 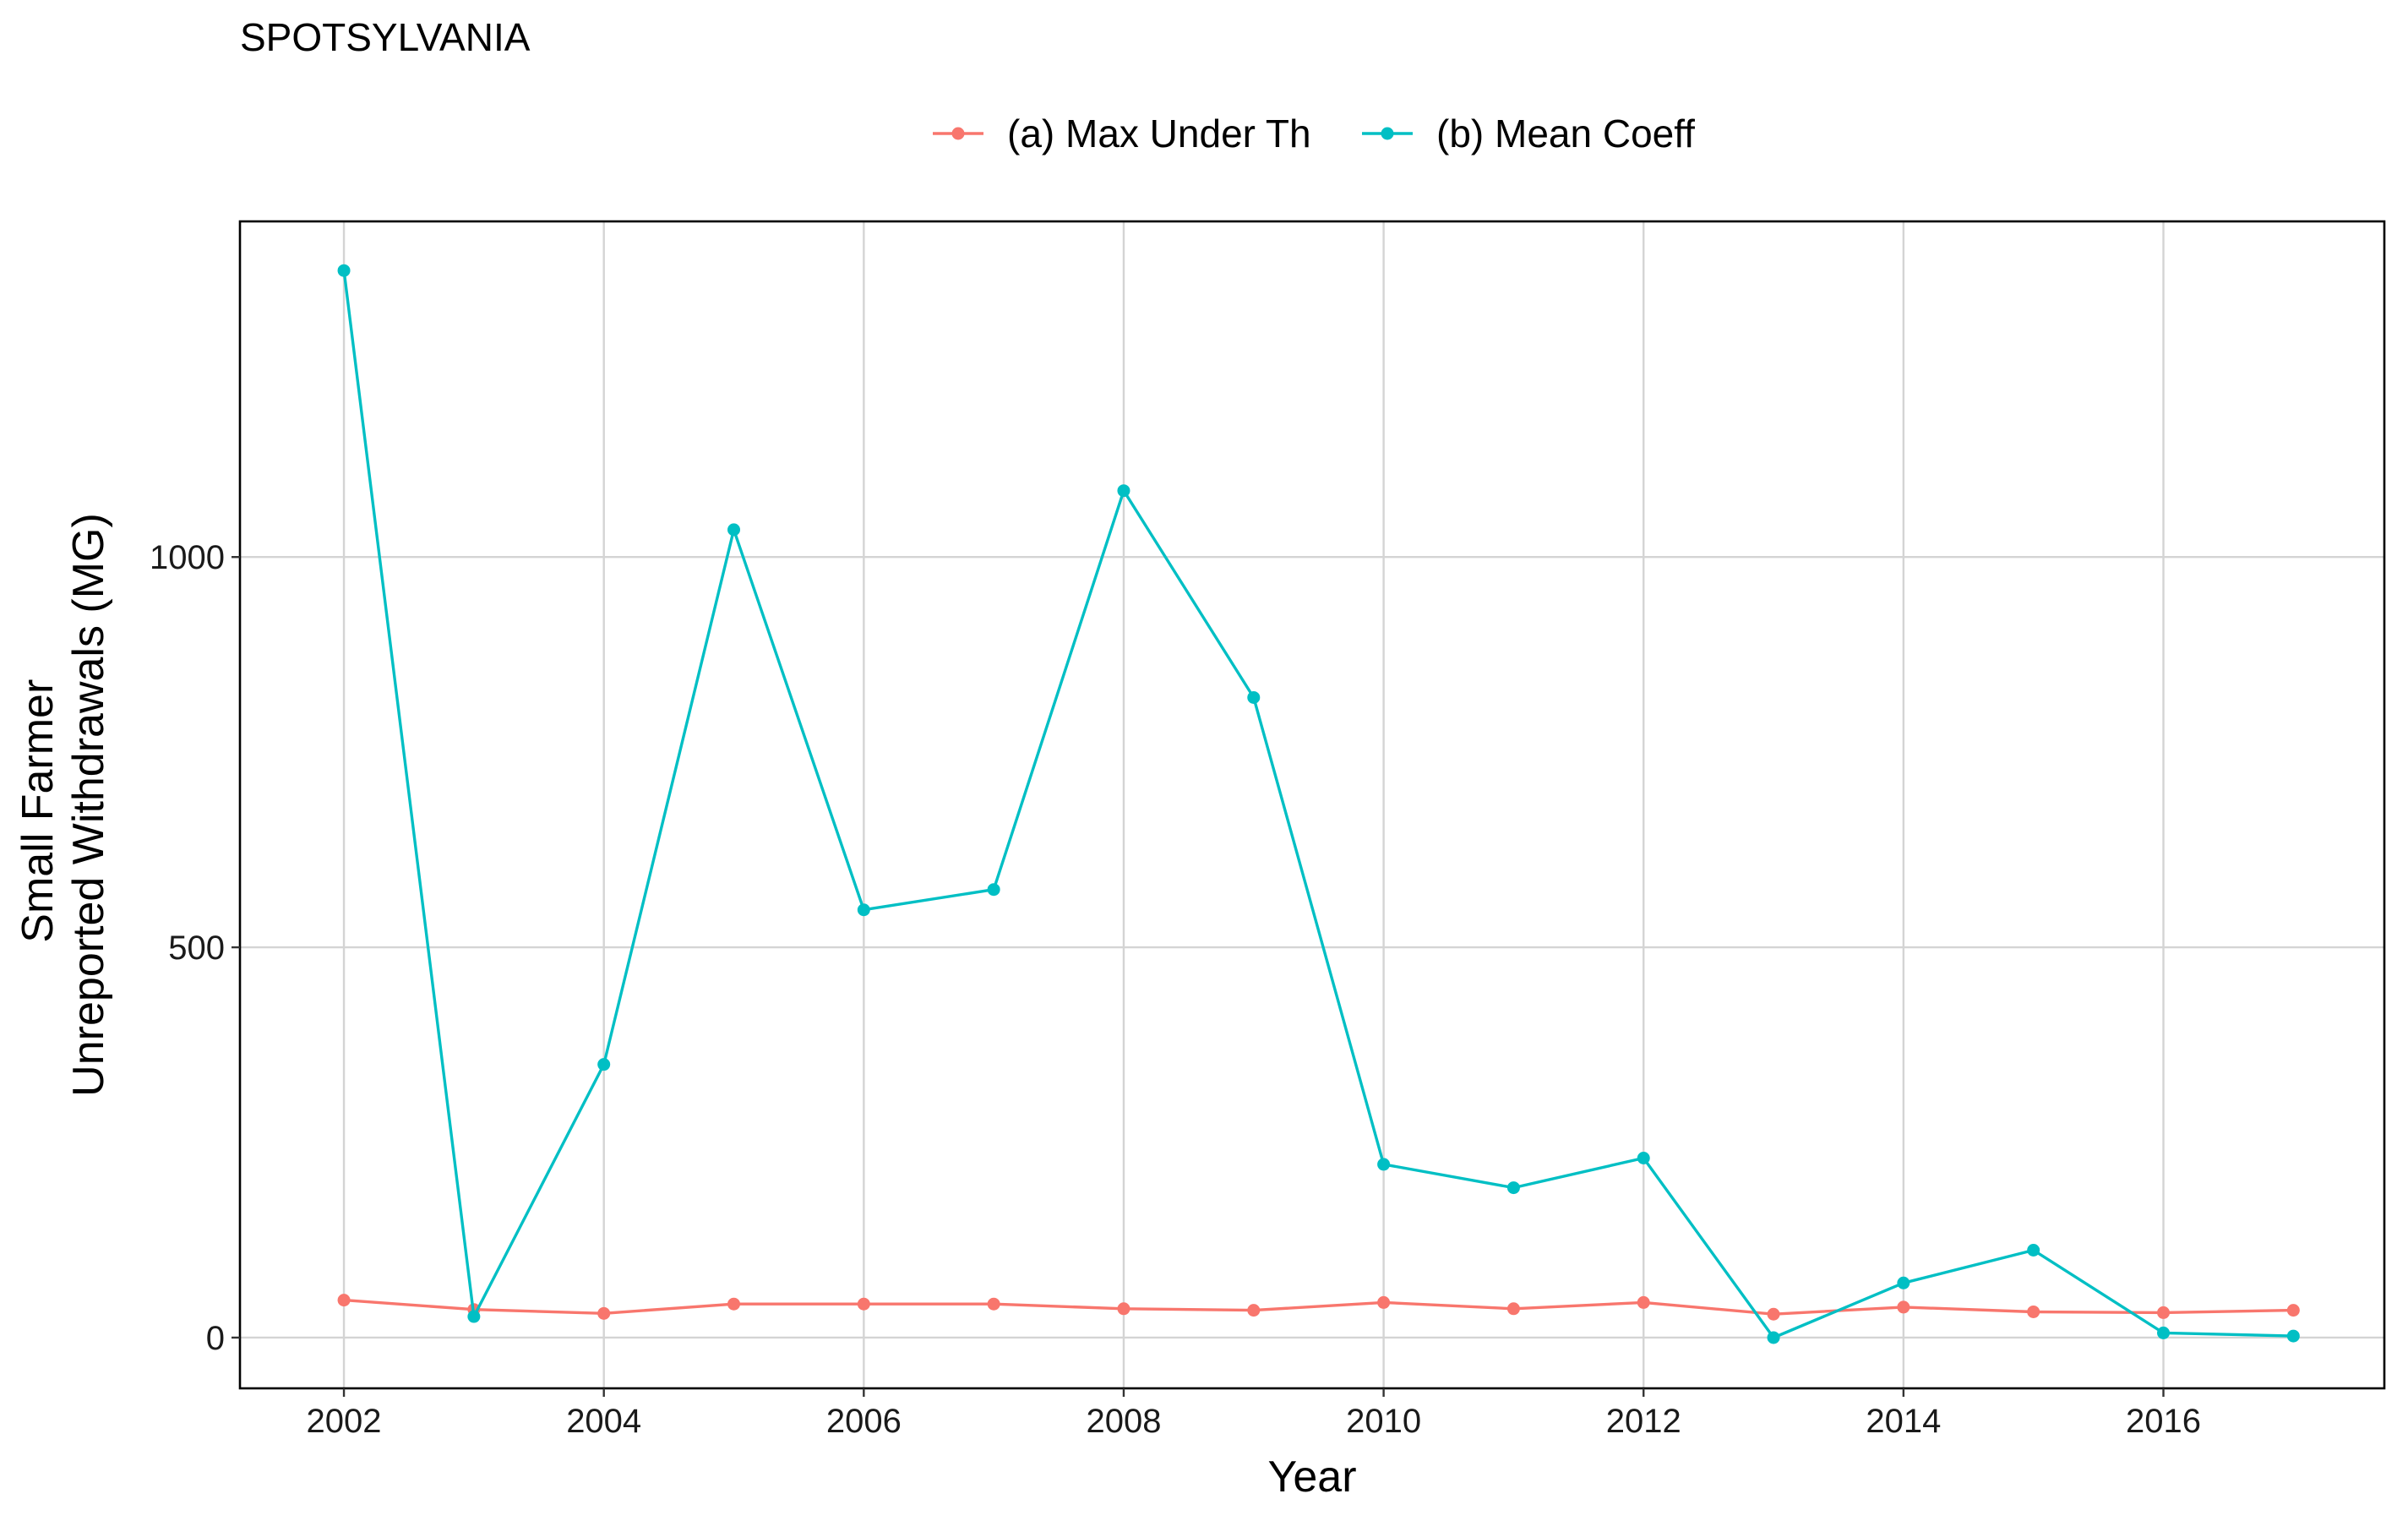 What do you see at coordinates (1311, 1477) in the screenshot?
I see `x-axis-title: Year` at bounding box center [1311, 1477].